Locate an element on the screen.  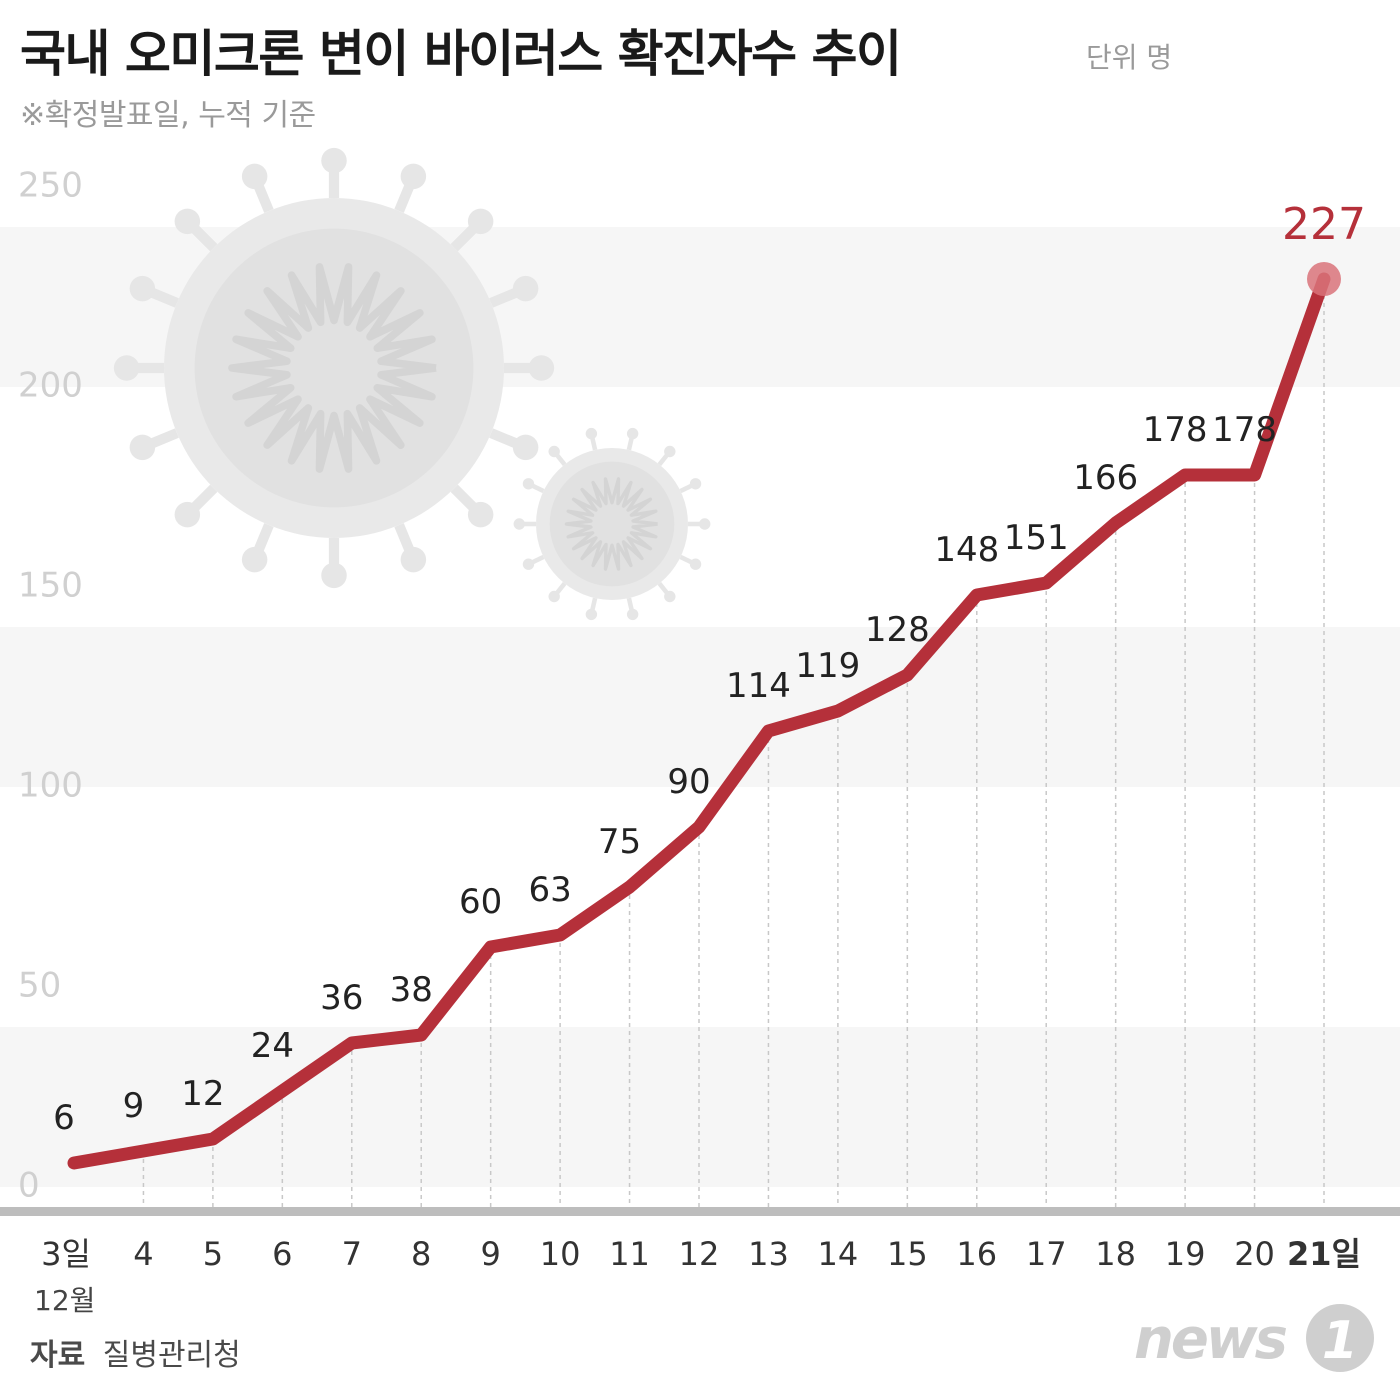
y-tick-label: 0 is located at coordinates (29, 1186).